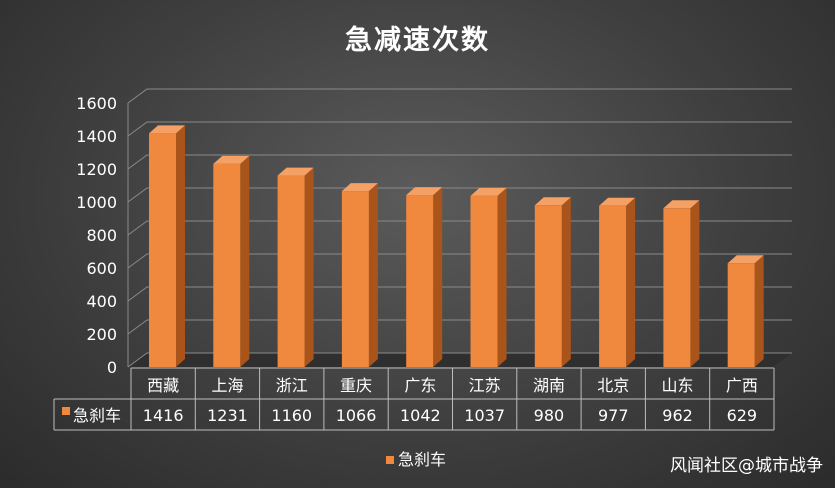  What do you see at coordinates (422, 459) in the screenshot?
I see `legend-label: 急刹车` at bounding box center [422, 459].